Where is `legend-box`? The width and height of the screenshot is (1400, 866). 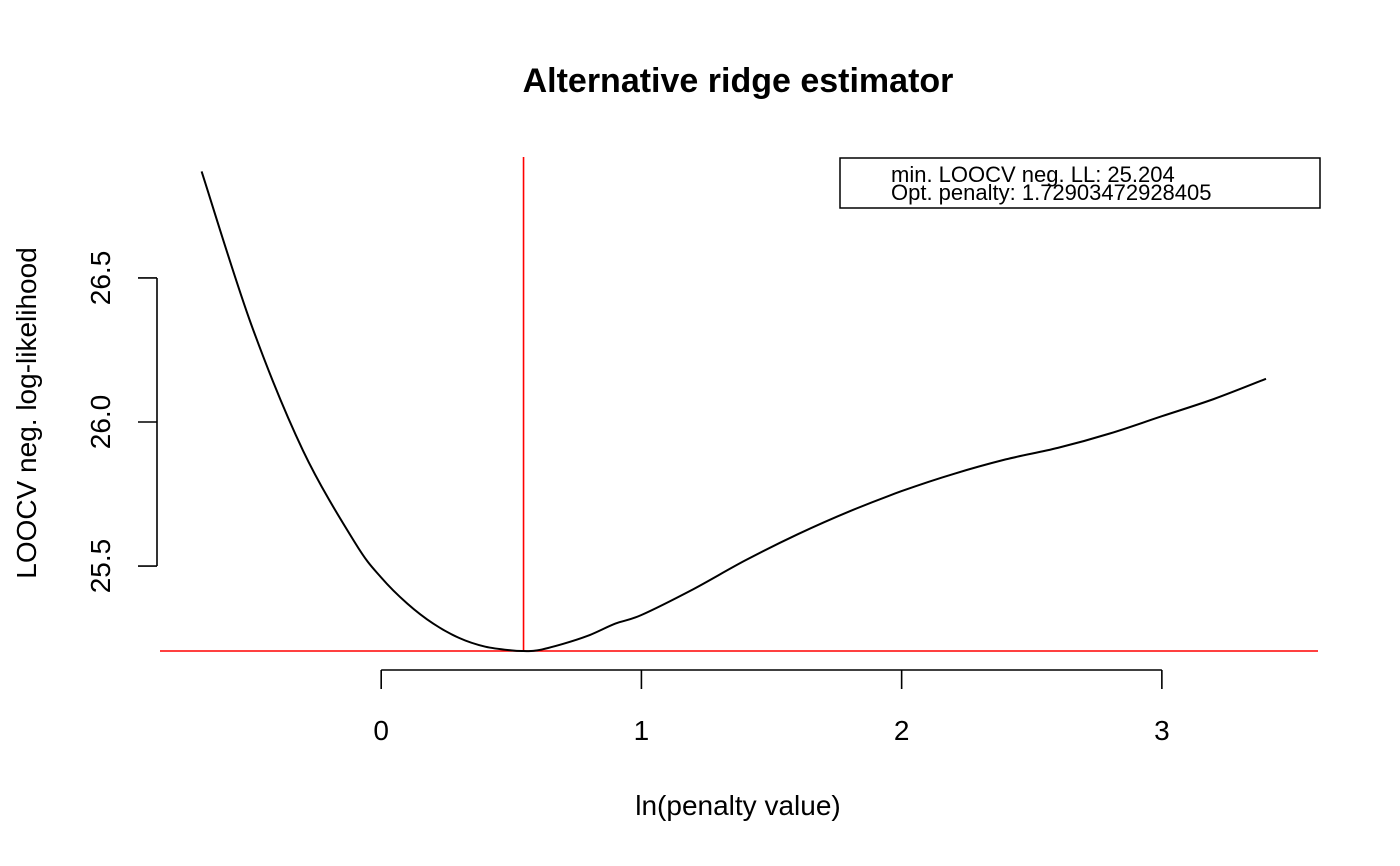 legend-box is located at coordinates (1080, 183).